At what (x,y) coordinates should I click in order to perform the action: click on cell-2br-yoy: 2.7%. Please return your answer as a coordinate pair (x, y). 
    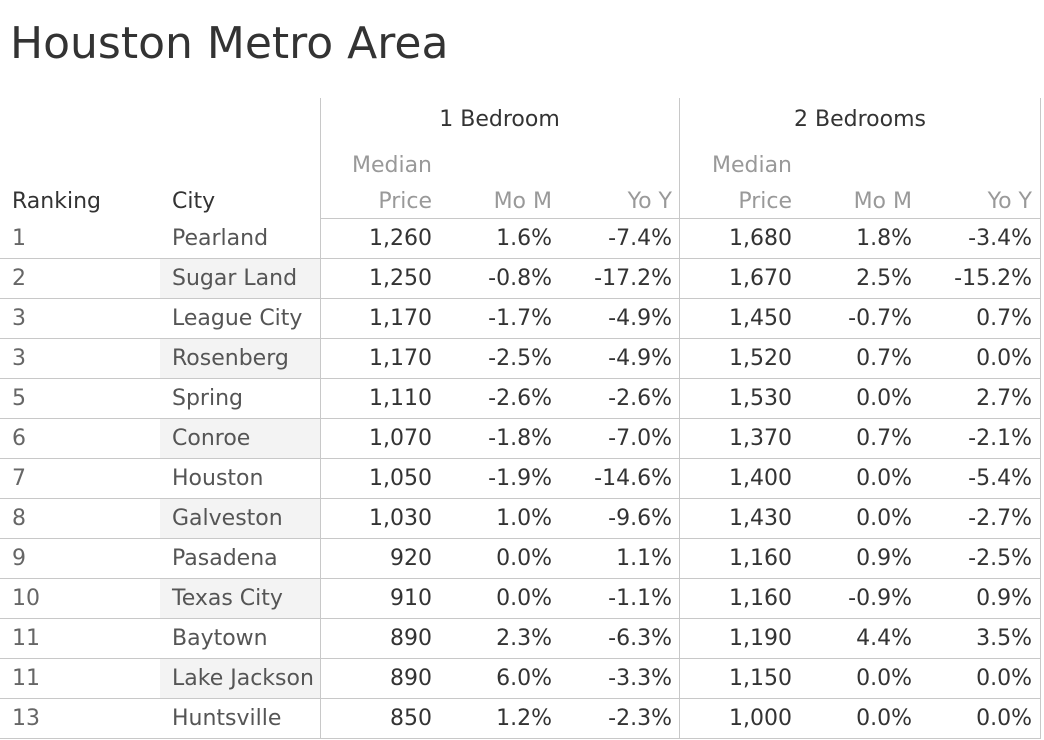
    Looking at the image, I should click on (1004, 398).